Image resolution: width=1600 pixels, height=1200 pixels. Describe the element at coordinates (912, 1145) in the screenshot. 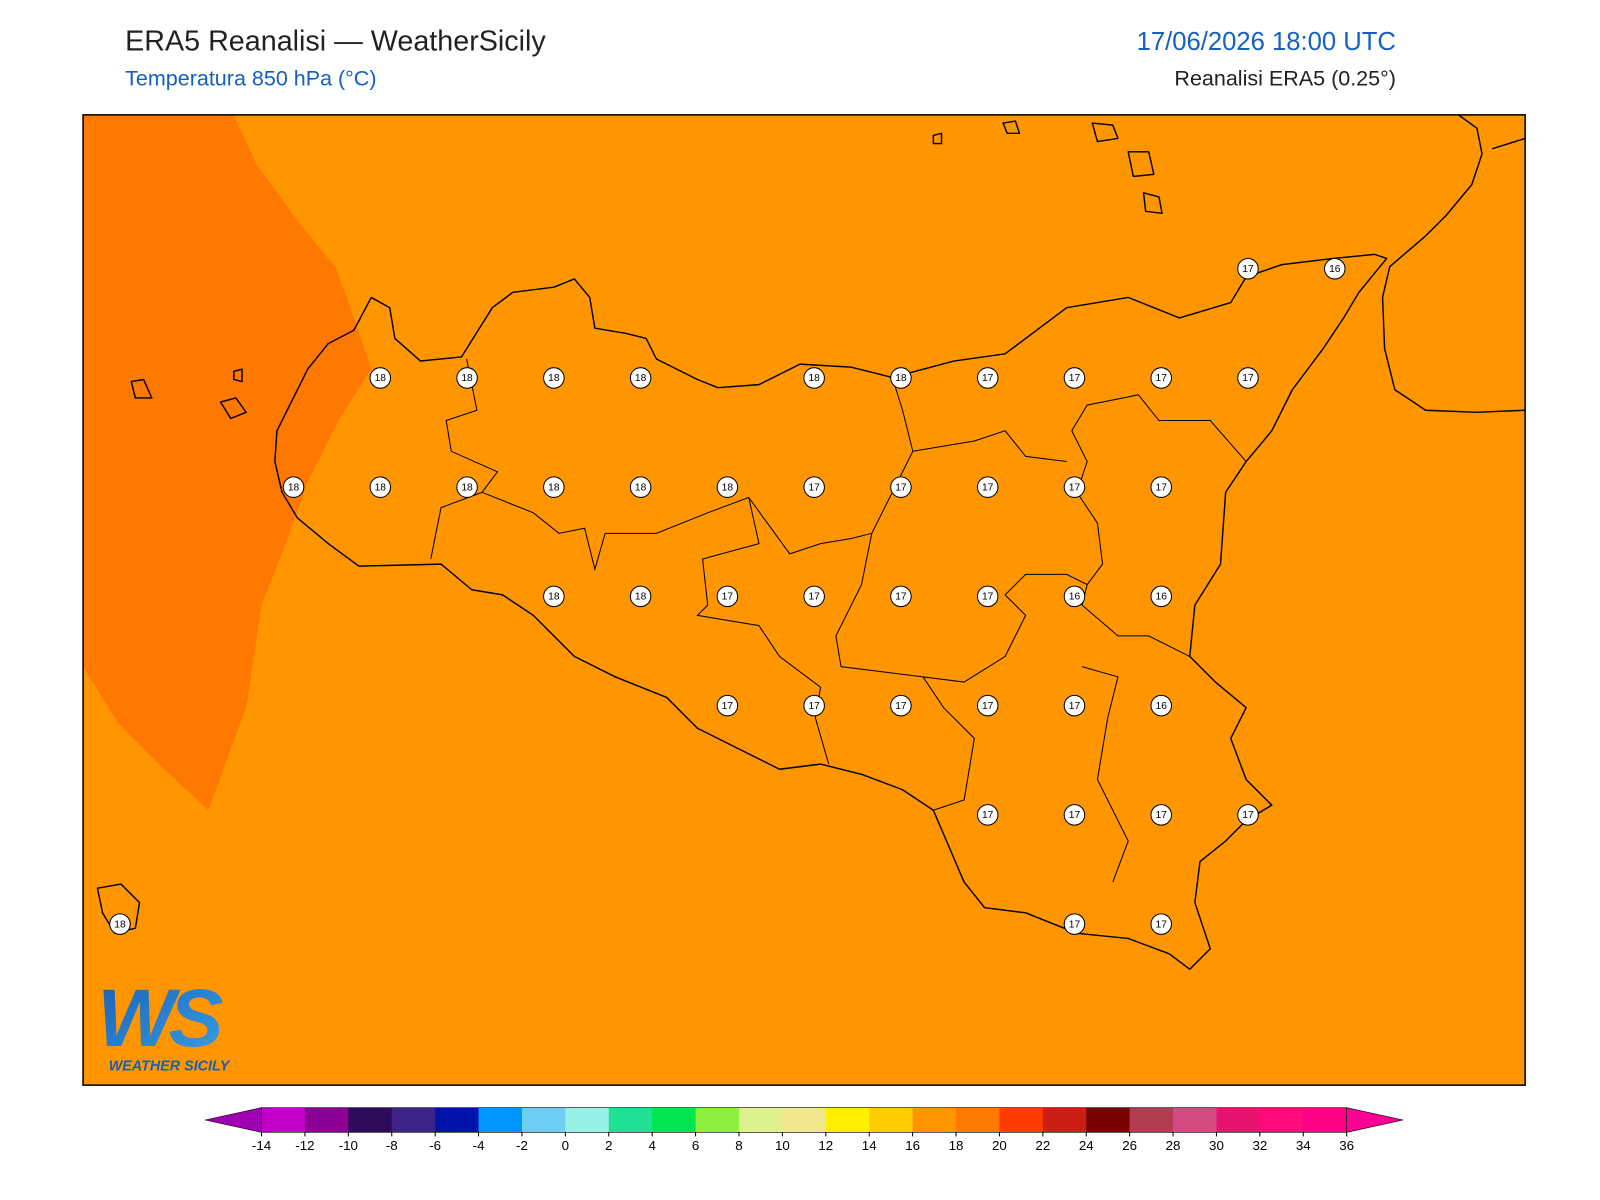

I see `colorbar-tick-label: 16` at that location.